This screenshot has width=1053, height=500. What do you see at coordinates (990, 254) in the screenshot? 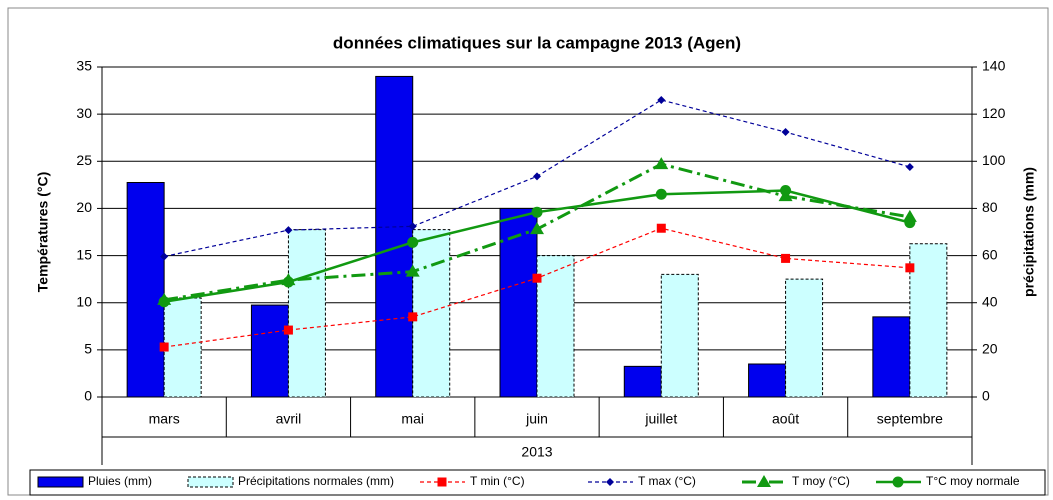
I see `y2-tick-label: 60` at bounding box center [990, 254].